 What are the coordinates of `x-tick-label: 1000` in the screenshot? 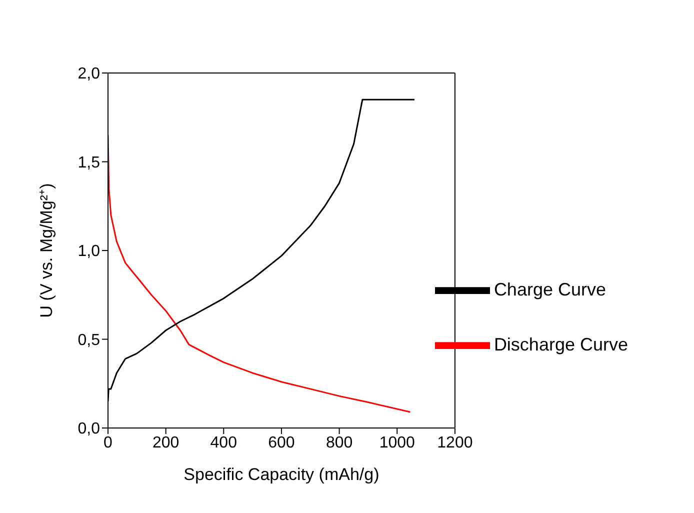 It's located at (397, 443).